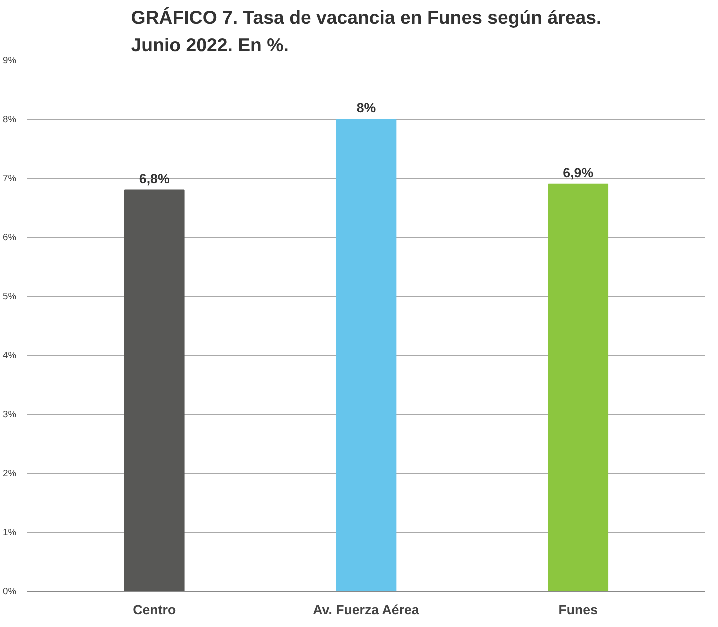  I want to click on y-tick-label: 5%, so click(9, 297).